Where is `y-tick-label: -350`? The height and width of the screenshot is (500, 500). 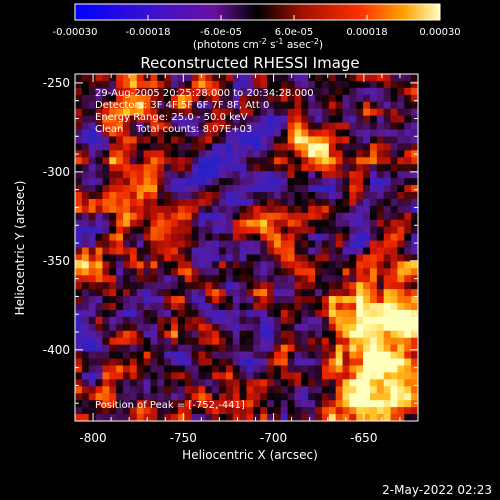 y-tick-label: -350 is located at coordinates (56, 261).